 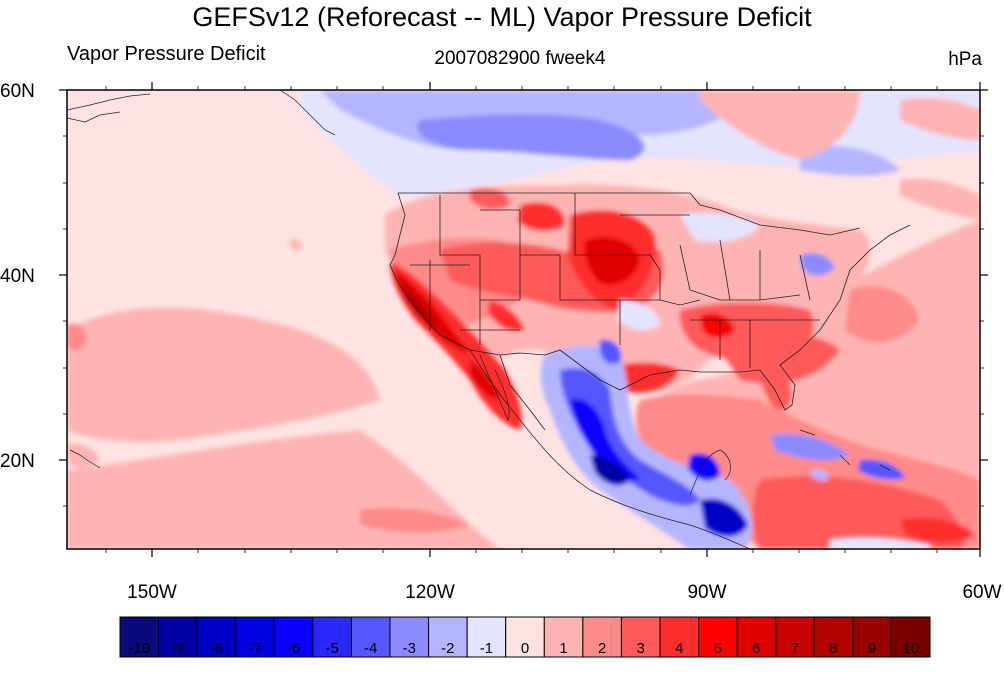 I want to click on colorbar-tick-label: -10, so click(x=139, y=648).